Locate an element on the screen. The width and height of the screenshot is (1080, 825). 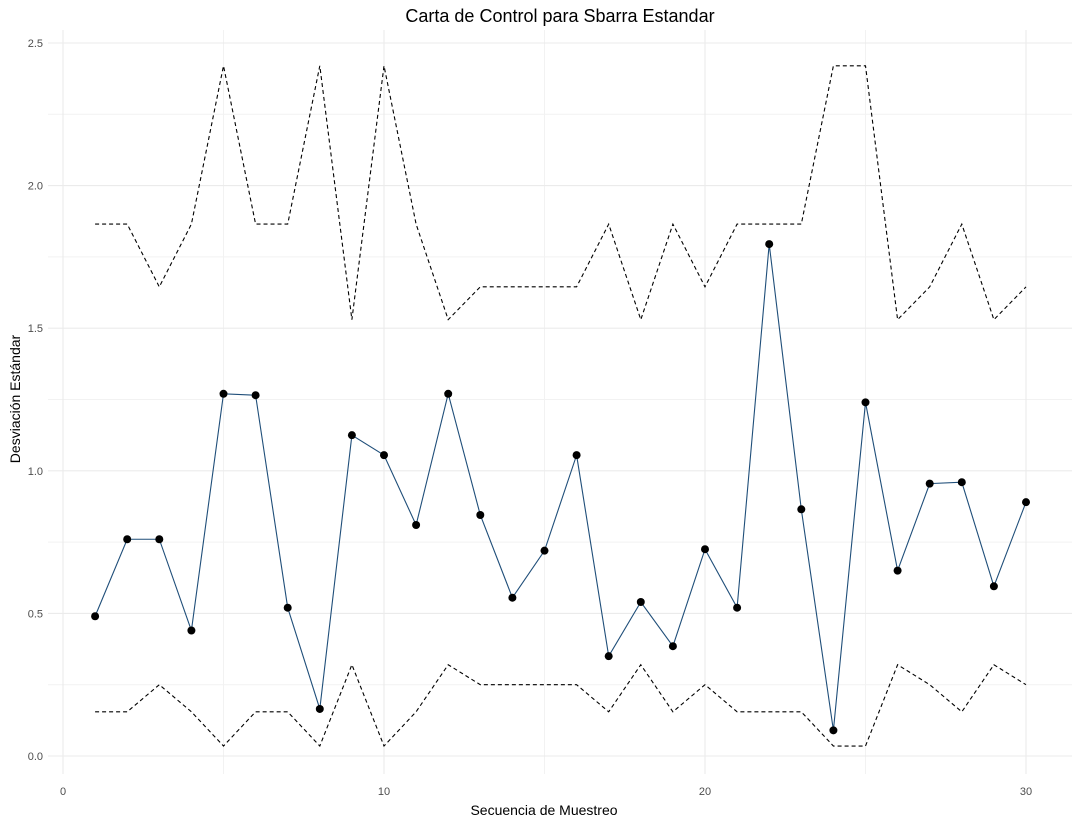
y-axis-label: Desviación Estándar is located at coordinates (15, 398).